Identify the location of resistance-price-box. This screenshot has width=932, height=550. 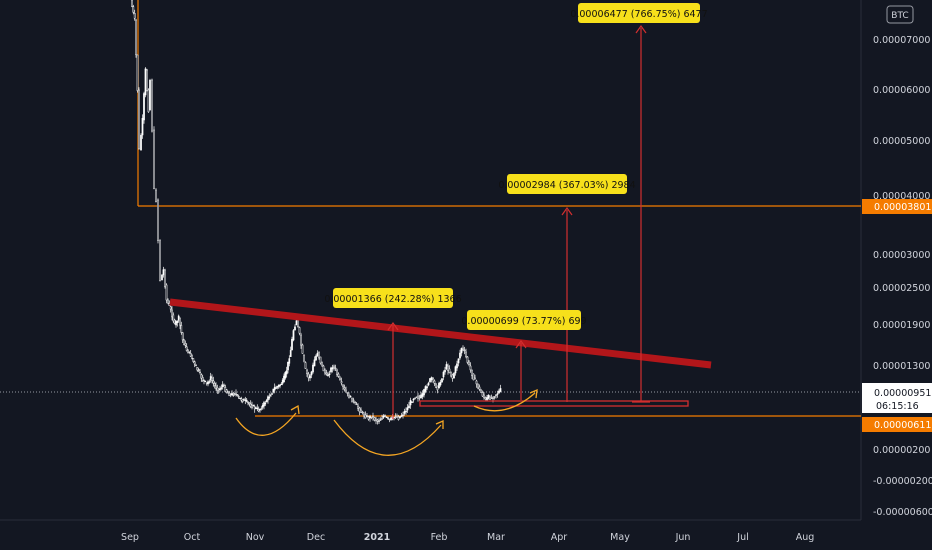
(897, 206).